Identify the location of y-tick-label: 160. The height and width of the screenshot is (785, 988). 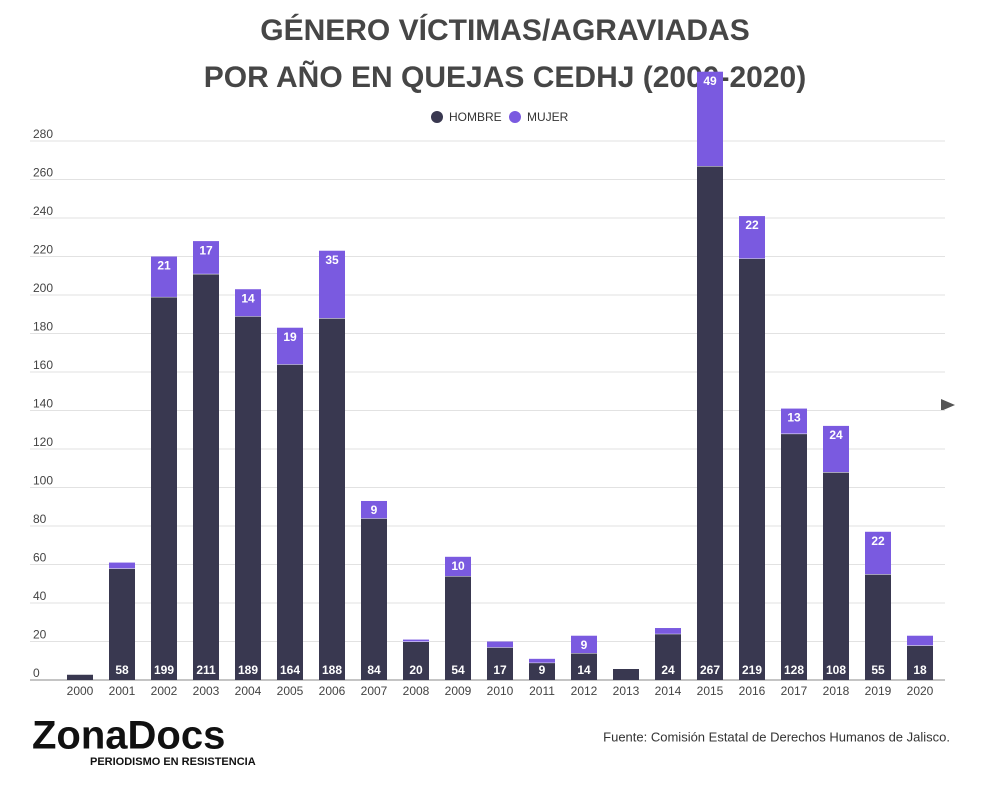
(43, 365).